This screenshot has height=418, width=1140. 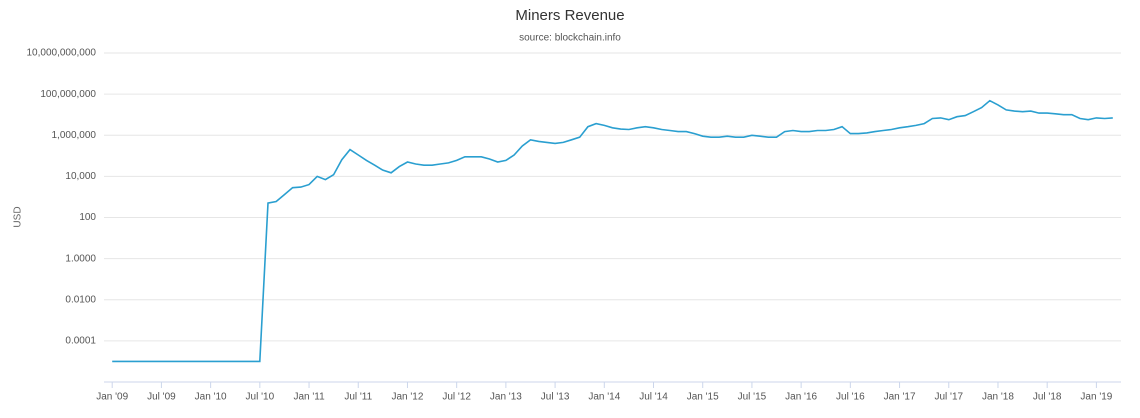 I want to click on x-tick-label: Jul '12, so click(x=456, y=397).